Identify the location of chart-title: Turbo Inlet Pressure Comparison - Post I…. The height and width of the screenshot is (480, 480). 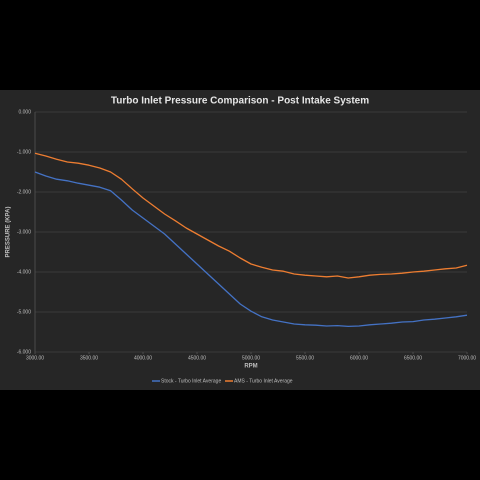
(240, 101).